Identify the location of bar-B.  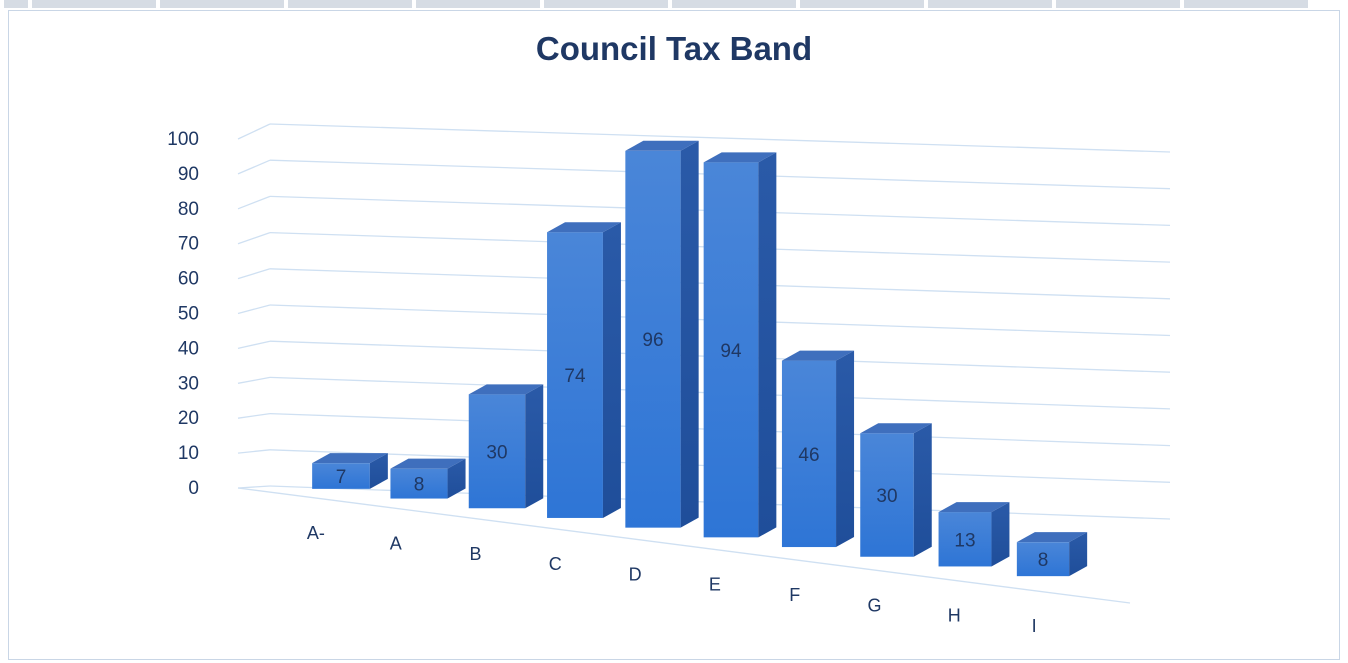
(506, 446).